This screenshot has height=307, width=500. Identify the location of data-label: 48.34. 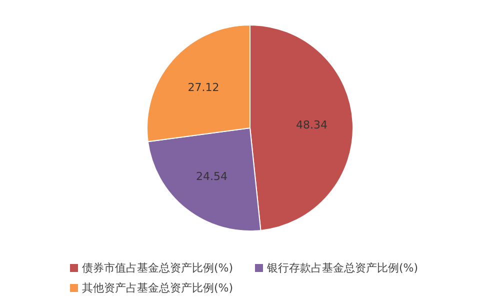
(312, 125).